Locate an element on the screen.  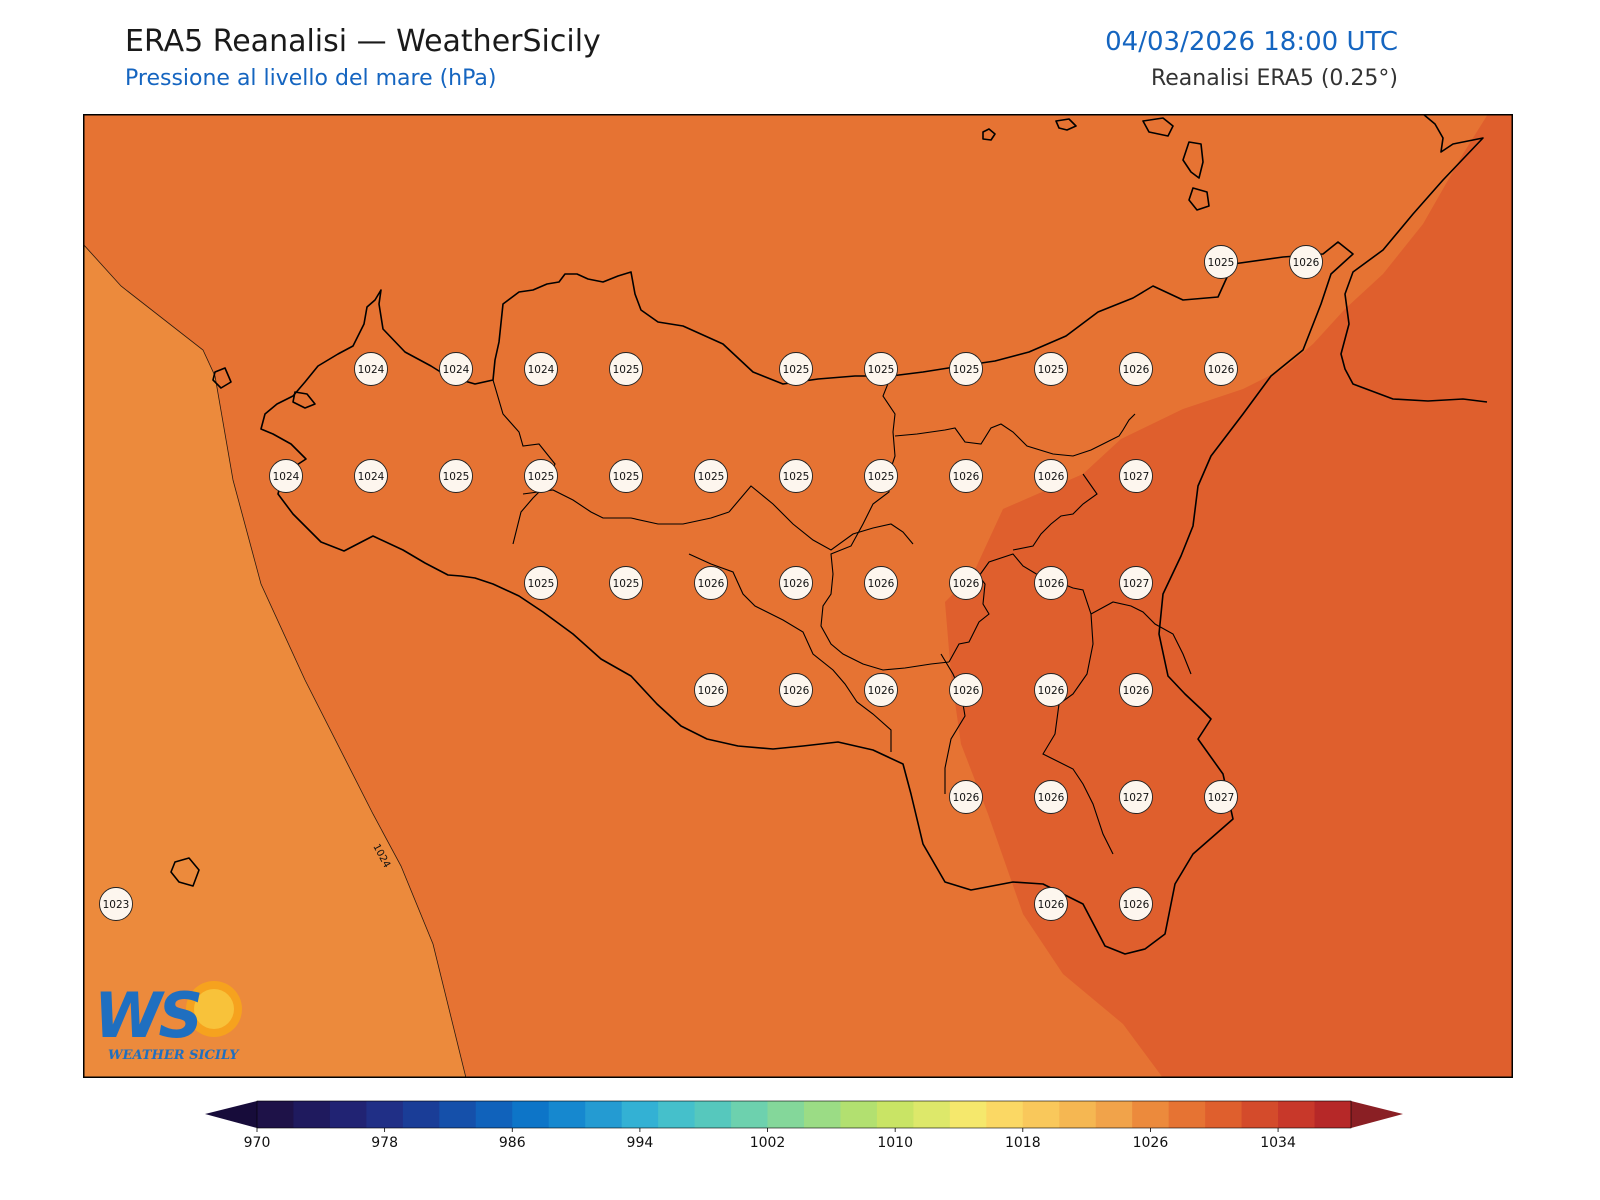
vulcano-island is located at coordinates (1193, 160).